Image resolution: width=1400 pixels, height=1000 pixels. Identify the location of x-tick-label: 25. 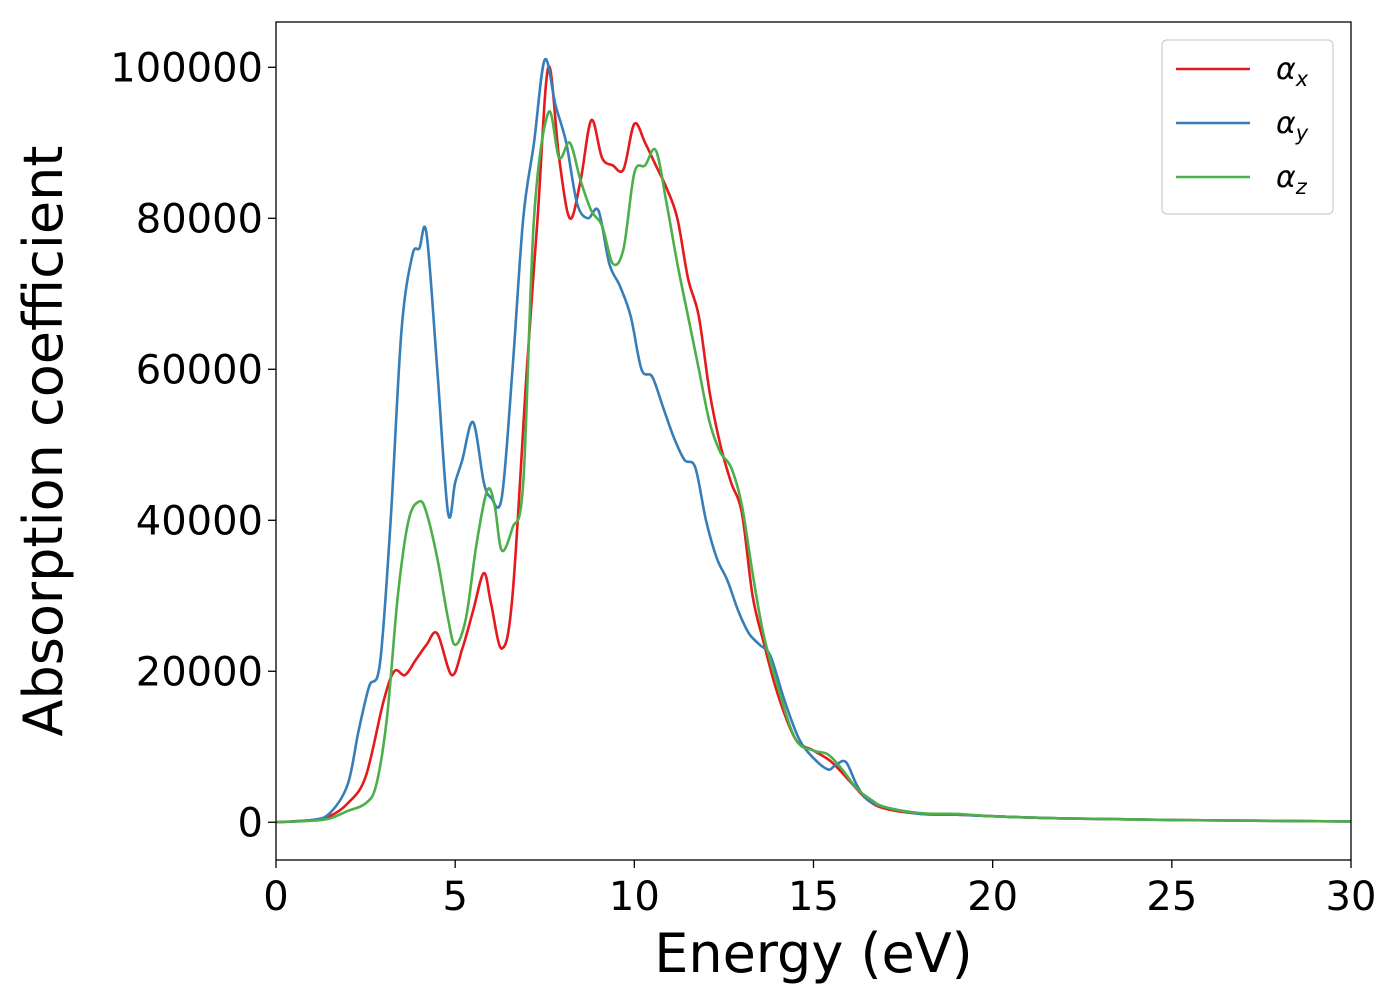
(1171, 897).